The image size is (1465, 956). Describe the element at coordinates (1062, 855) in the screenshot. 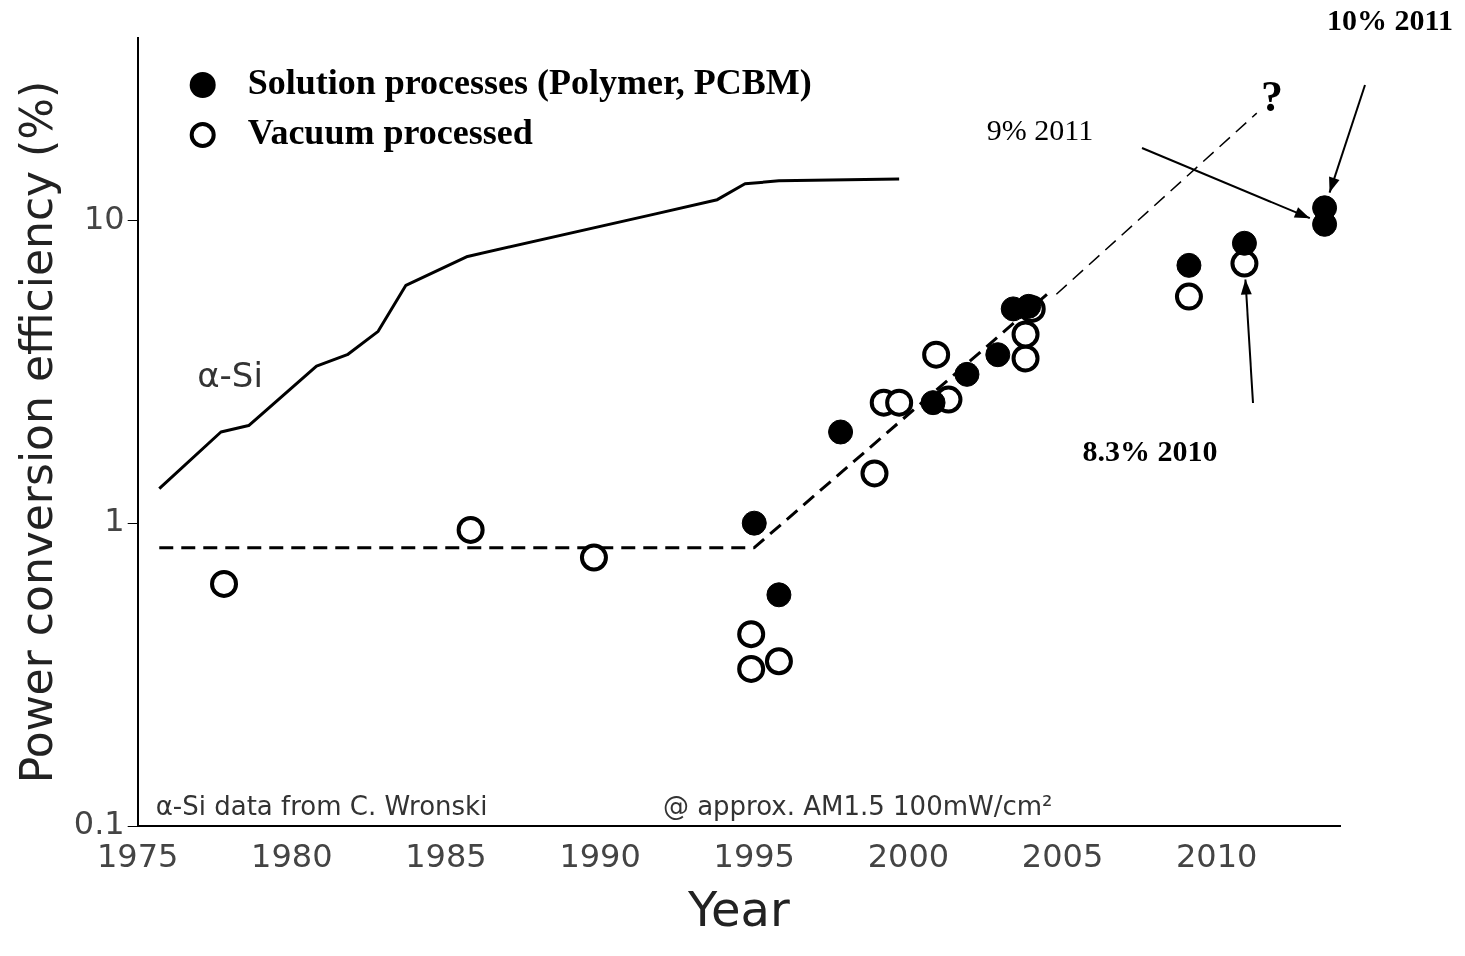

I see `x-tick-label: 2005` at that location.